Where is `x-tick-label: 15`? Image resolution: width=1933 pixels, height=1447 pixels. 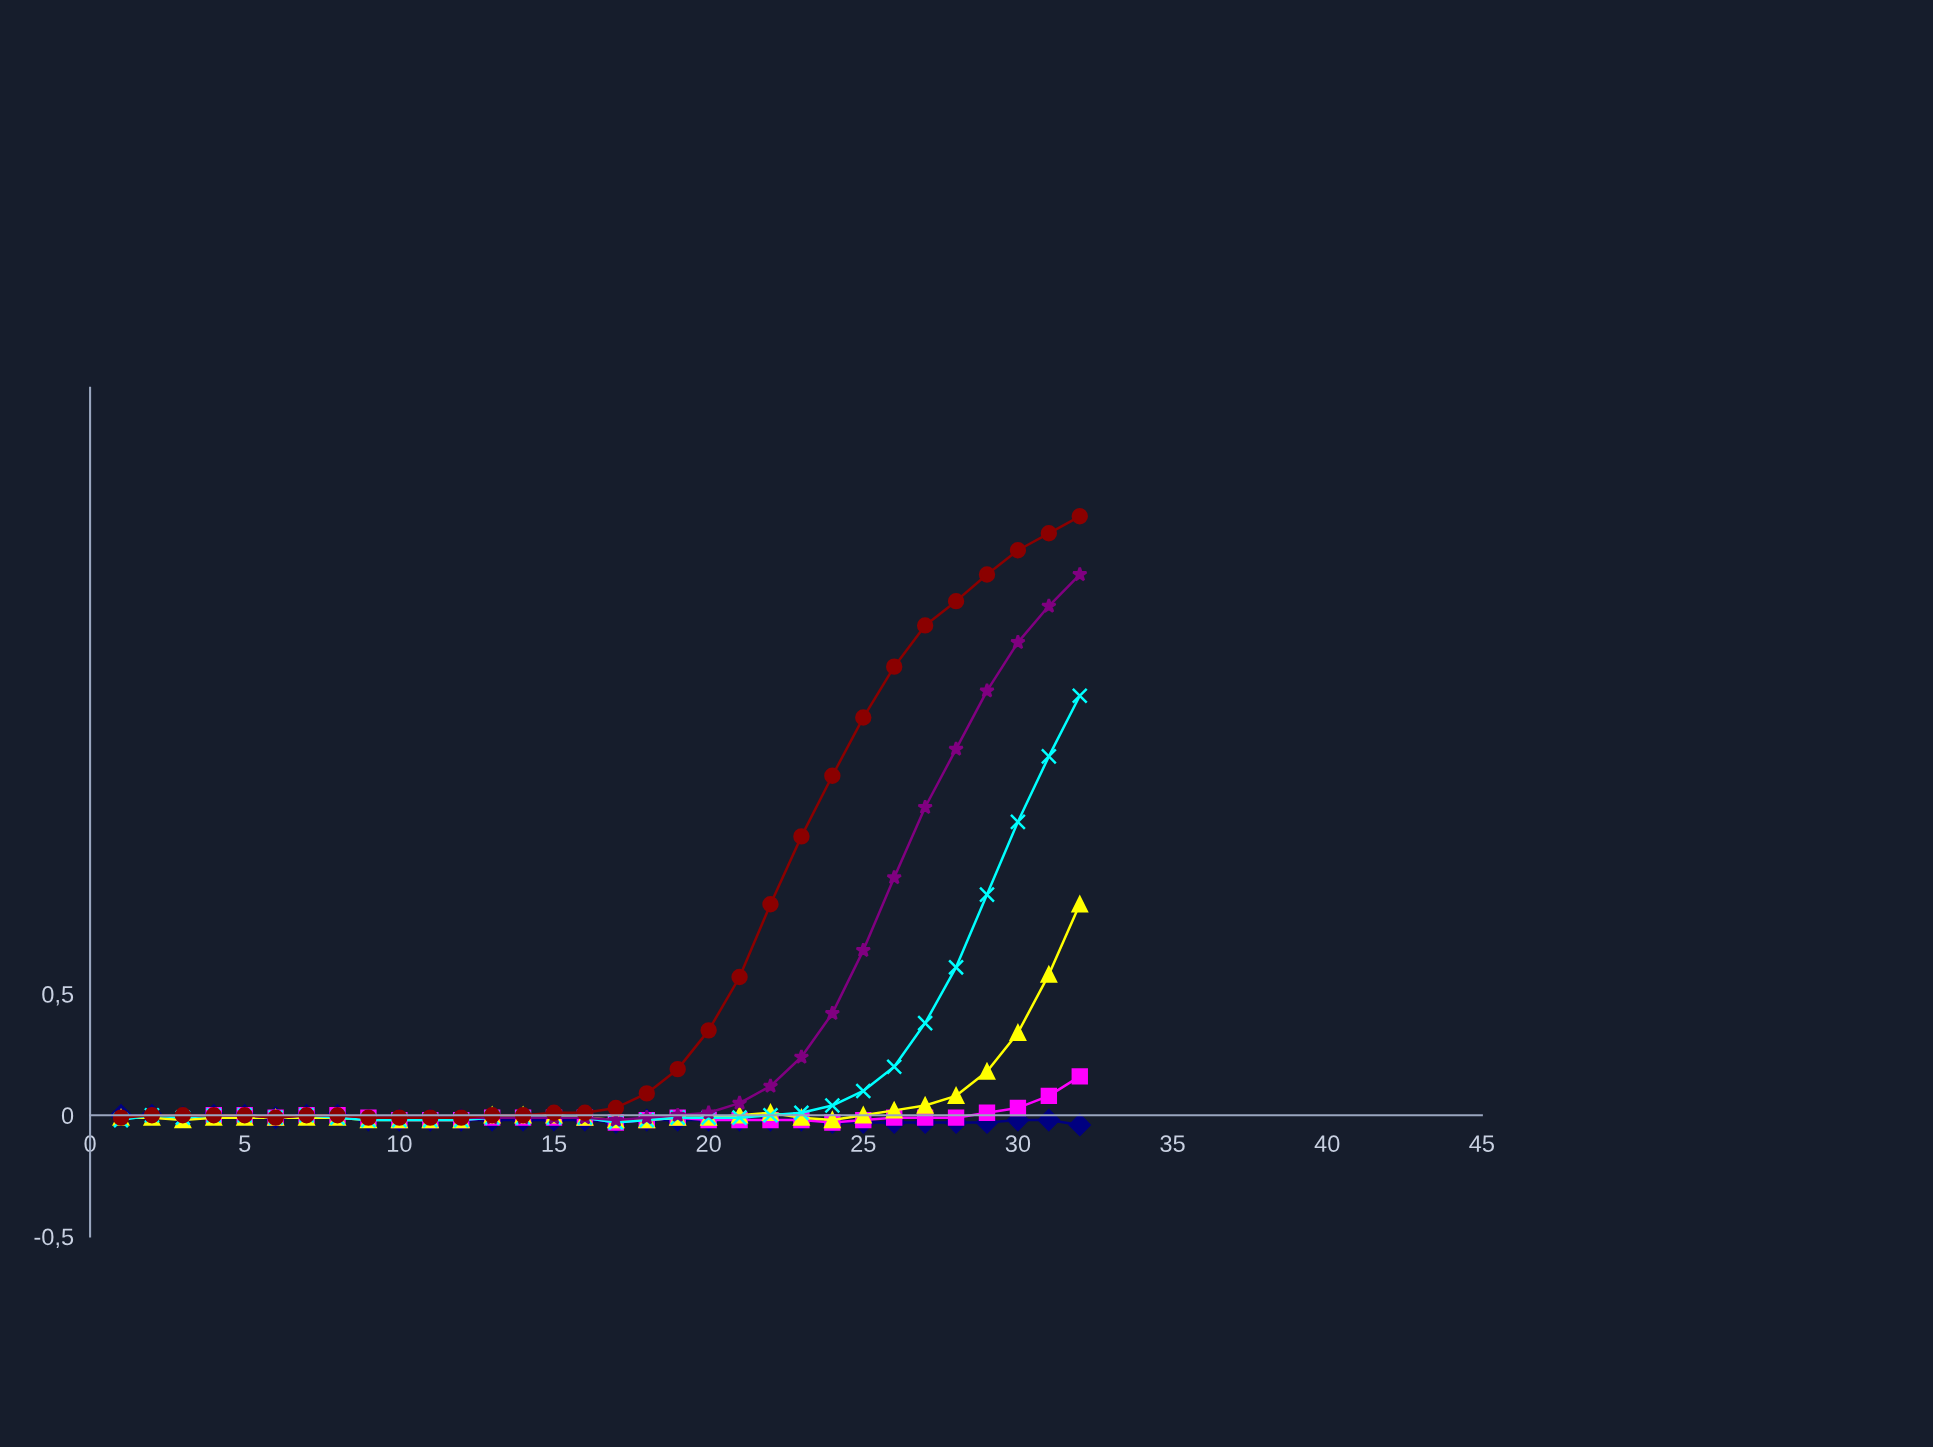
x-tick-label: 15 is located at coordinates (554, 1144).